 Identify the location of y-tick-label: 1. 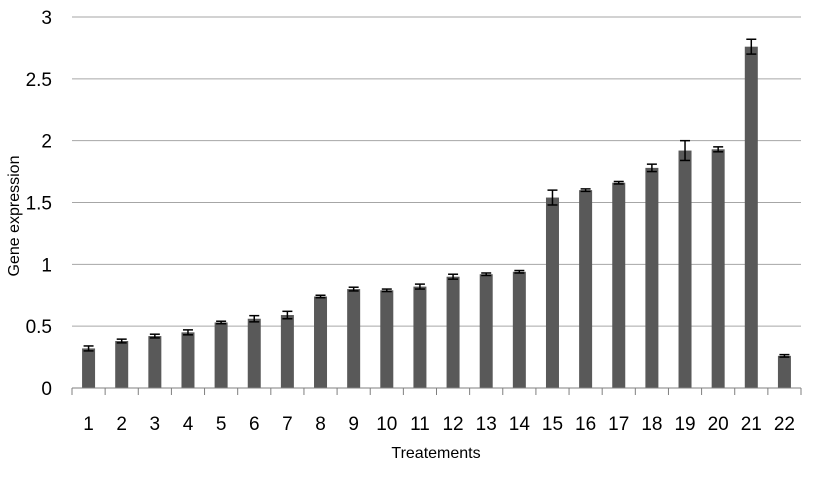
(46, 265).